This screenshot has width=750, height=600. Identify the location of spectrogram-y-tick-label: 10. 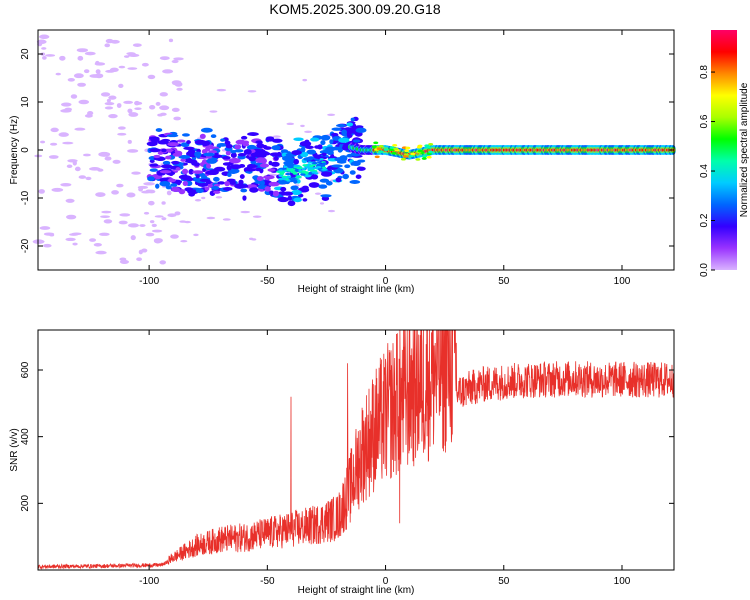
(25, 102).